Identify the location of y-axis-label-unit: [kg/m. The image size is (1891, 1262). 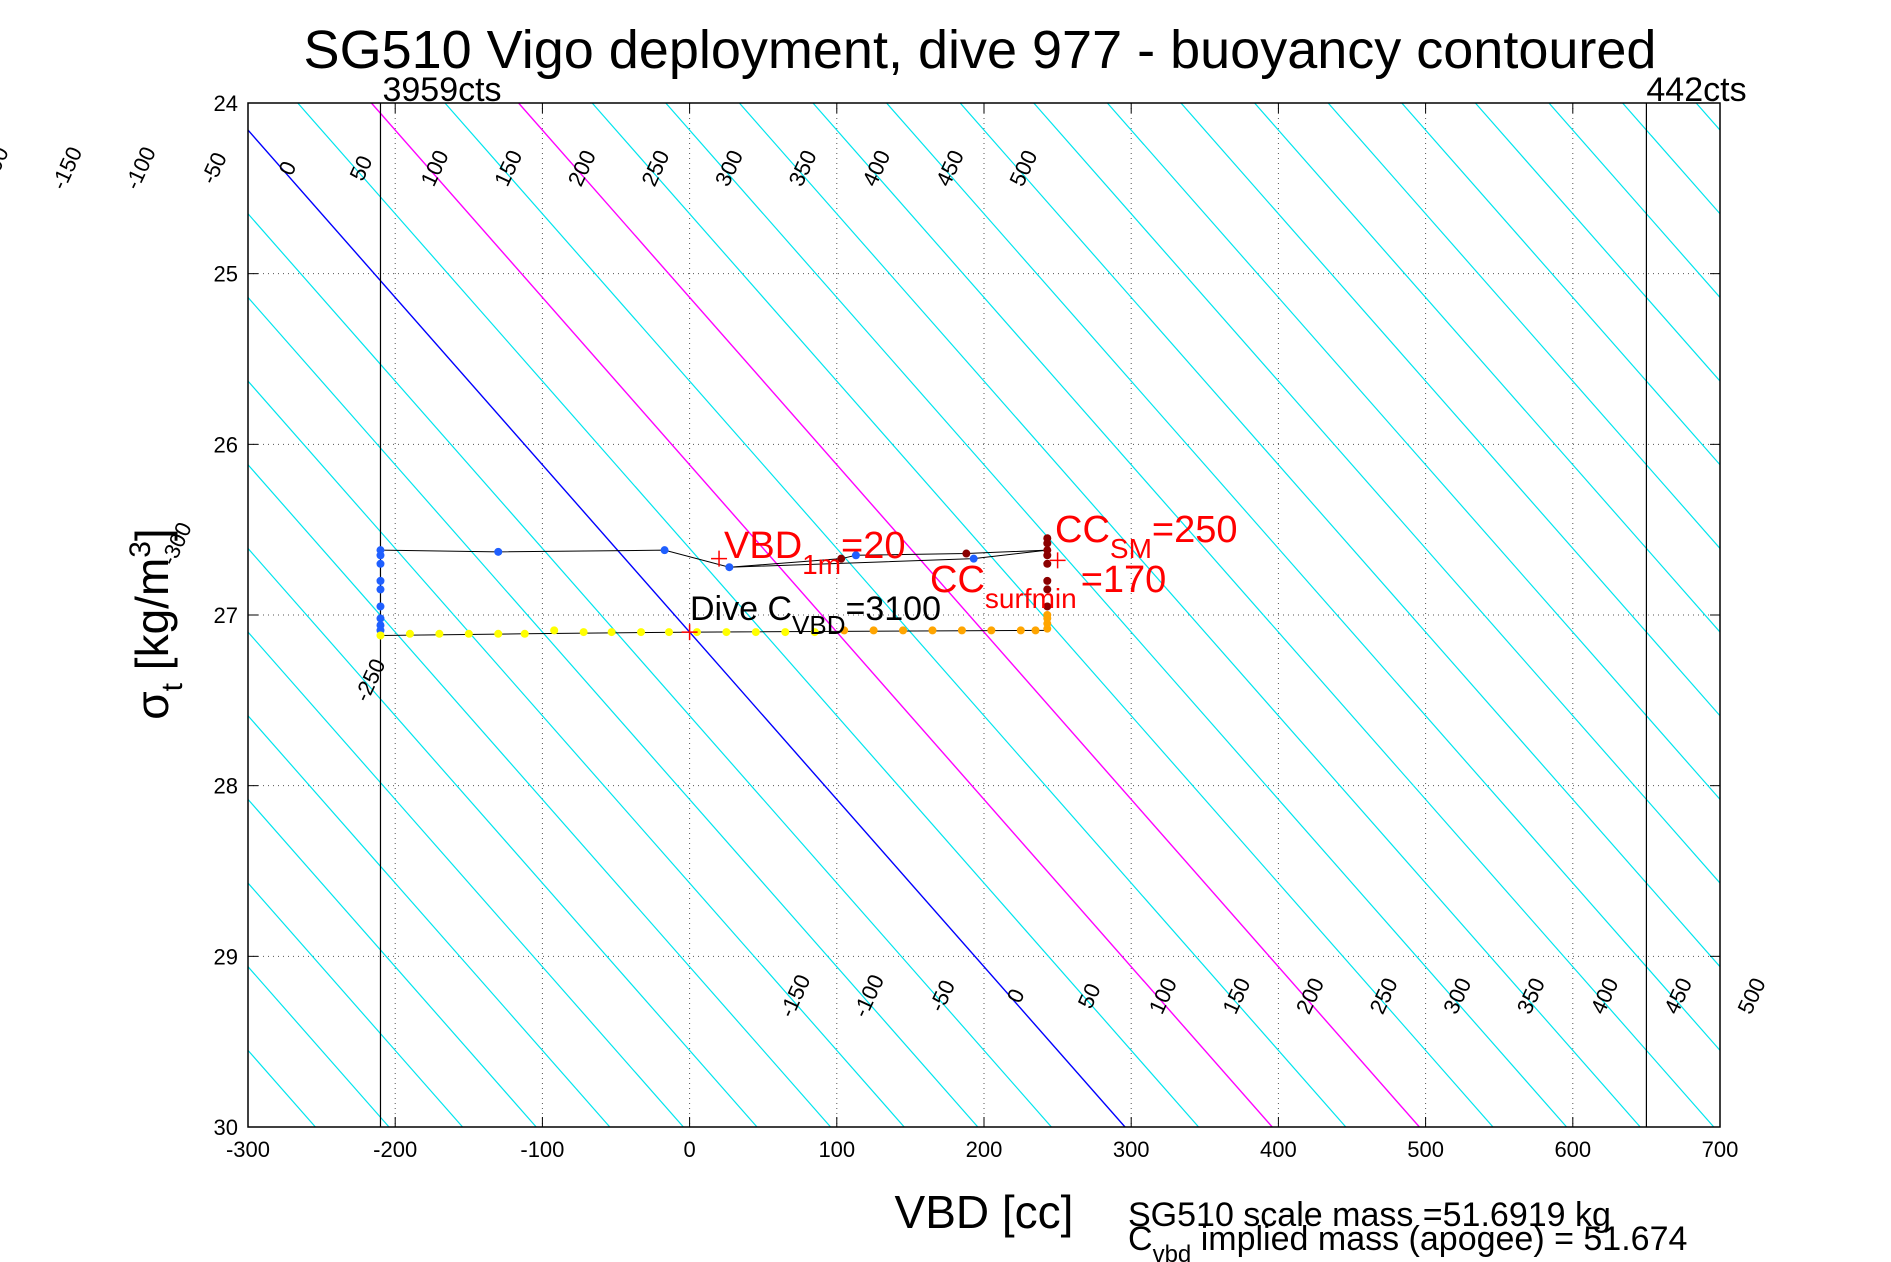
(152, 620).